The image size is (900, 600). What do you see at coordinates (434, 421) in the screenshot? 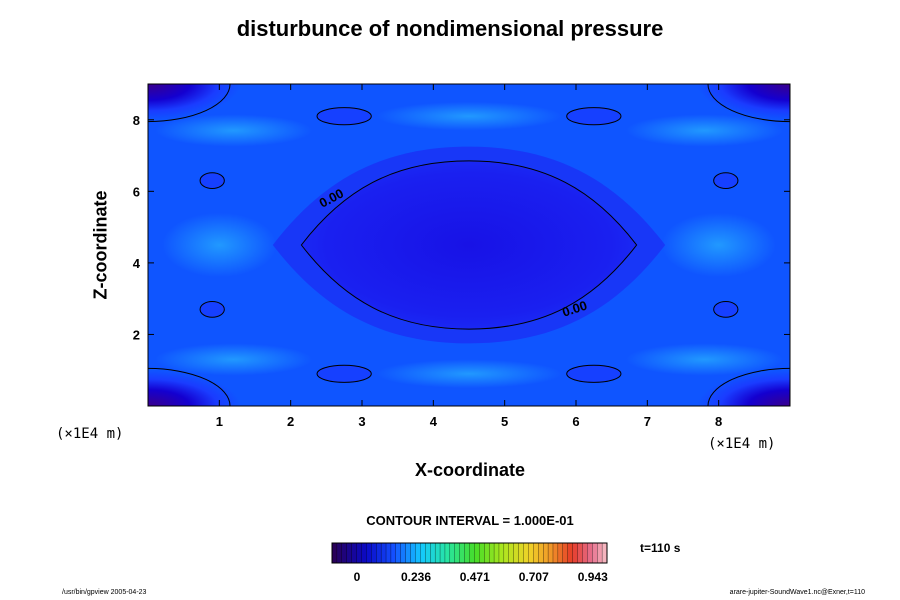
I see `x-tick-label: 4` at bounding box center [434, 421].